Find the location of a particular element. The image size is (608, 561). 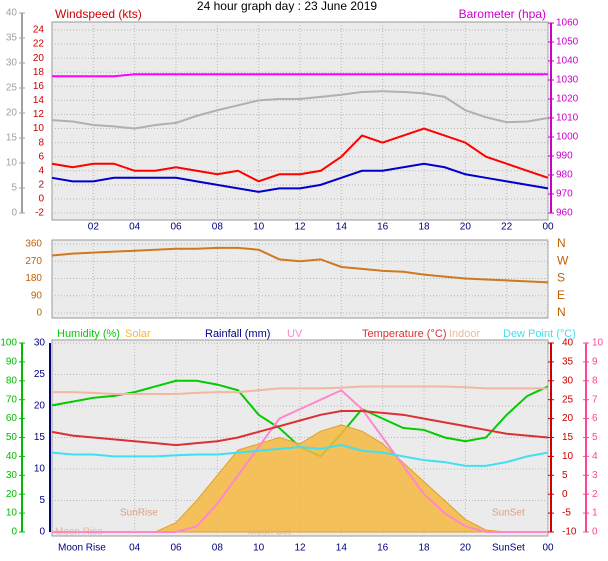

y2-tick-label: 0 is located at coordinates (565, 494).